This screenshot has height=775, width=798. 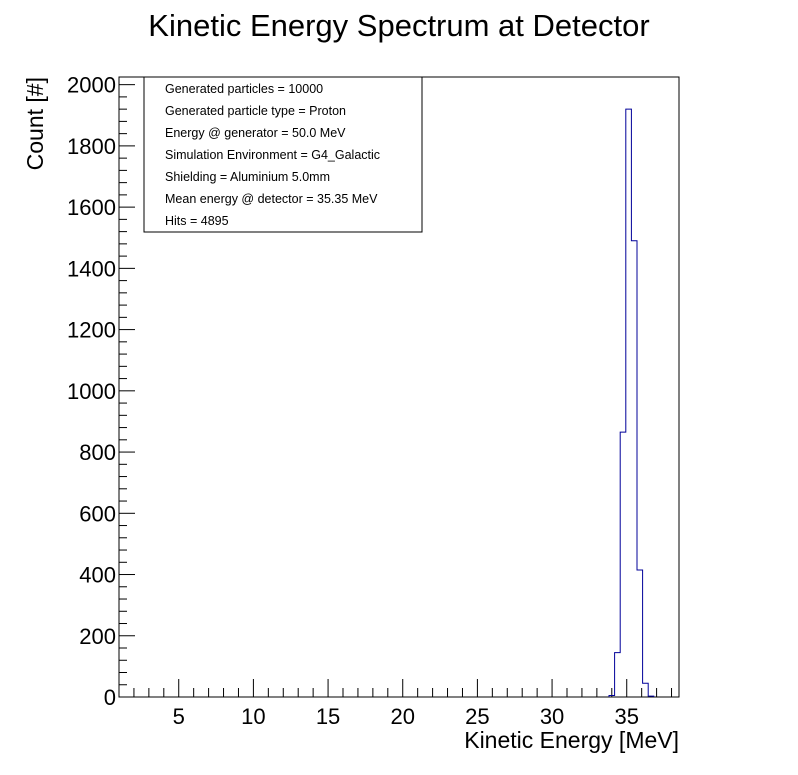 What do you see at coordinates (402, 716) in the screenshot?
I see `x-tick-label: 20` at bounding box center [402, 716].